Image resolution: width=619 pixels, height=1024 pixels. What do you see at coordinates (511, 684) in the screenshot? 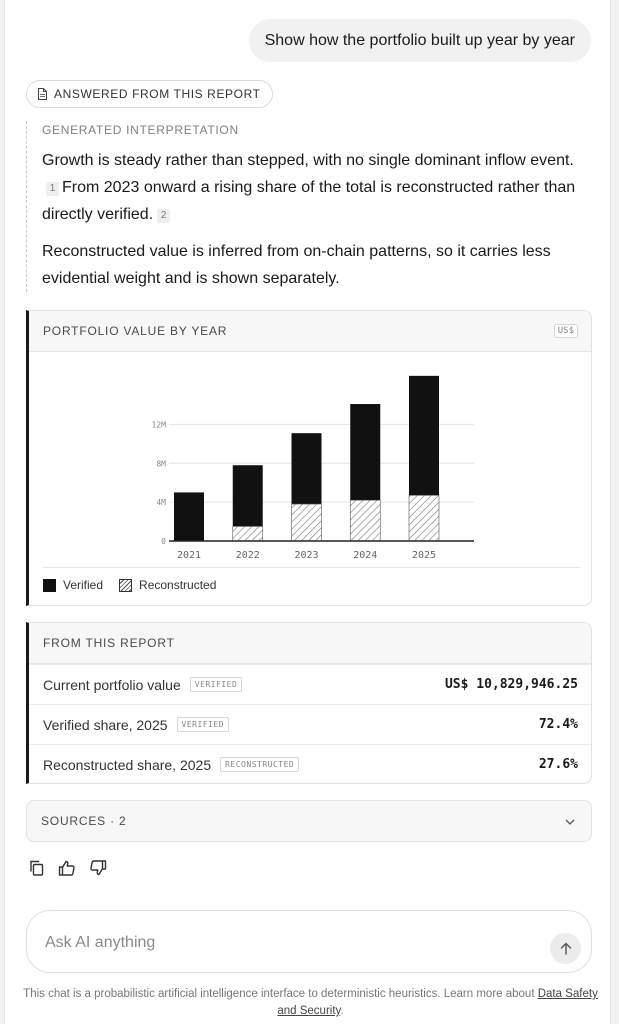
I see `stat-value: US$ 10,829,946.25` at bounding box center [511, 684].